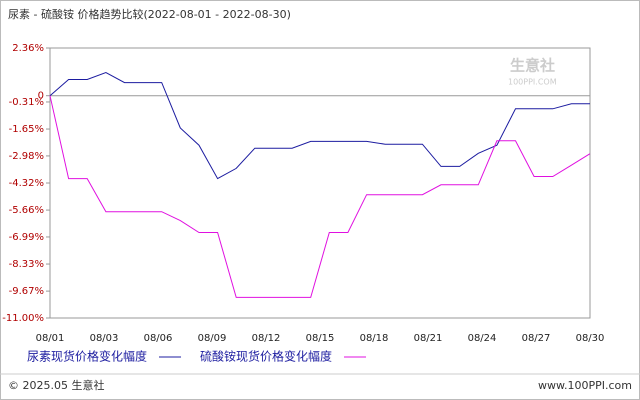 The image size is (640, 400). I want to click on y-tick-label: -1.65%, so click(26, 129).